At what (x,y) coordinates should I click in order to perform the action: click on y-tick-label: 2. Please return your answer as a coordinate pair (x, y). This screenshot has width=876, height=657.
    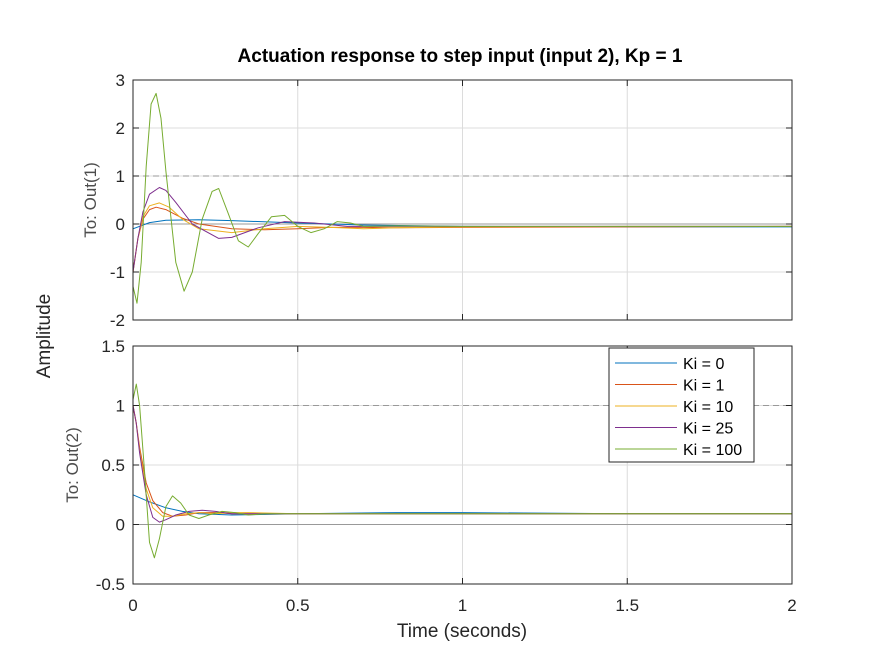
    Looking at the image, I should click on (120, 128).